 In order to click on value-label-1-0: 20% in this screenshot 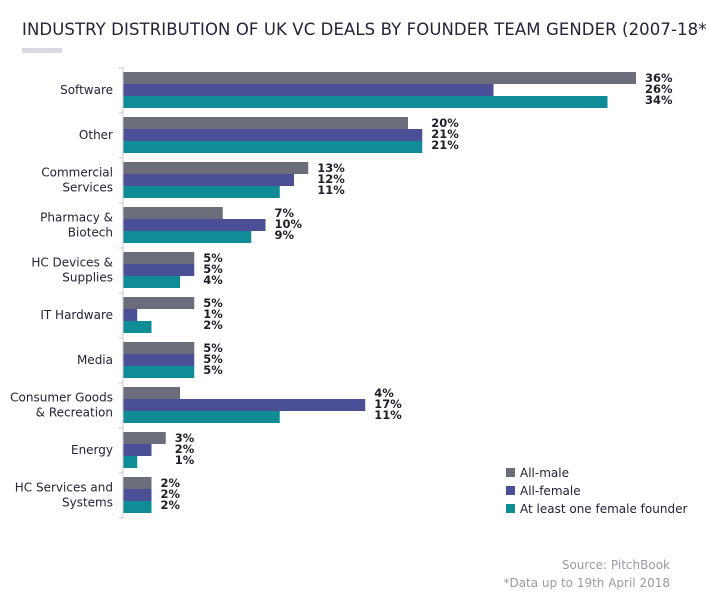, I will do `click(445, 123)`.